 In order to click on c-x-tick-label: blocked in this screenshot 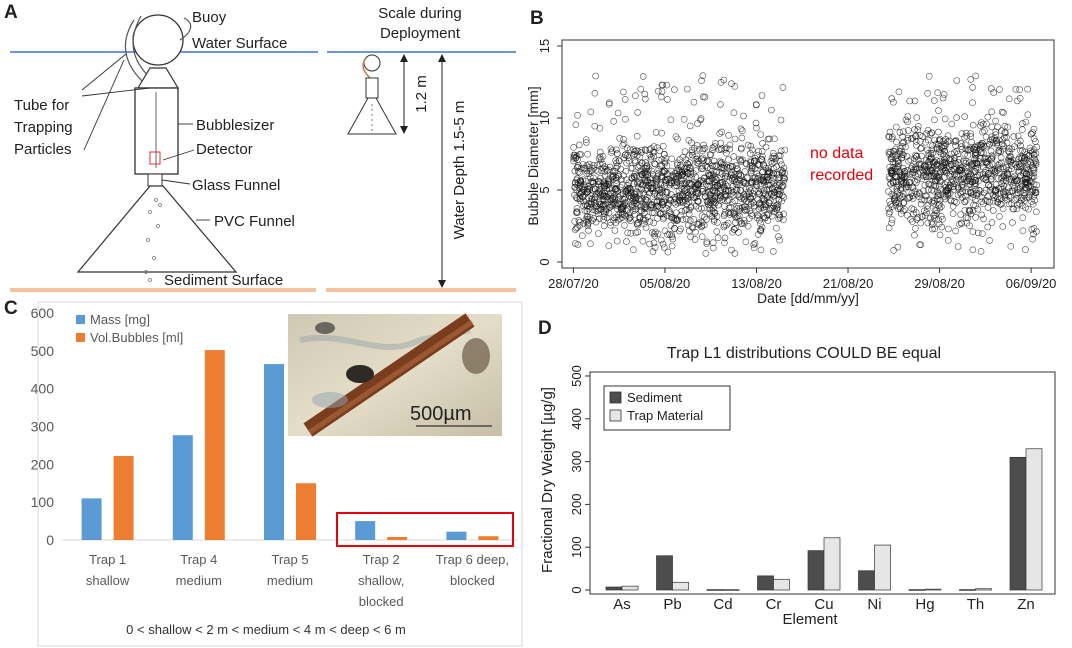, I will do `click(381, 601)`.